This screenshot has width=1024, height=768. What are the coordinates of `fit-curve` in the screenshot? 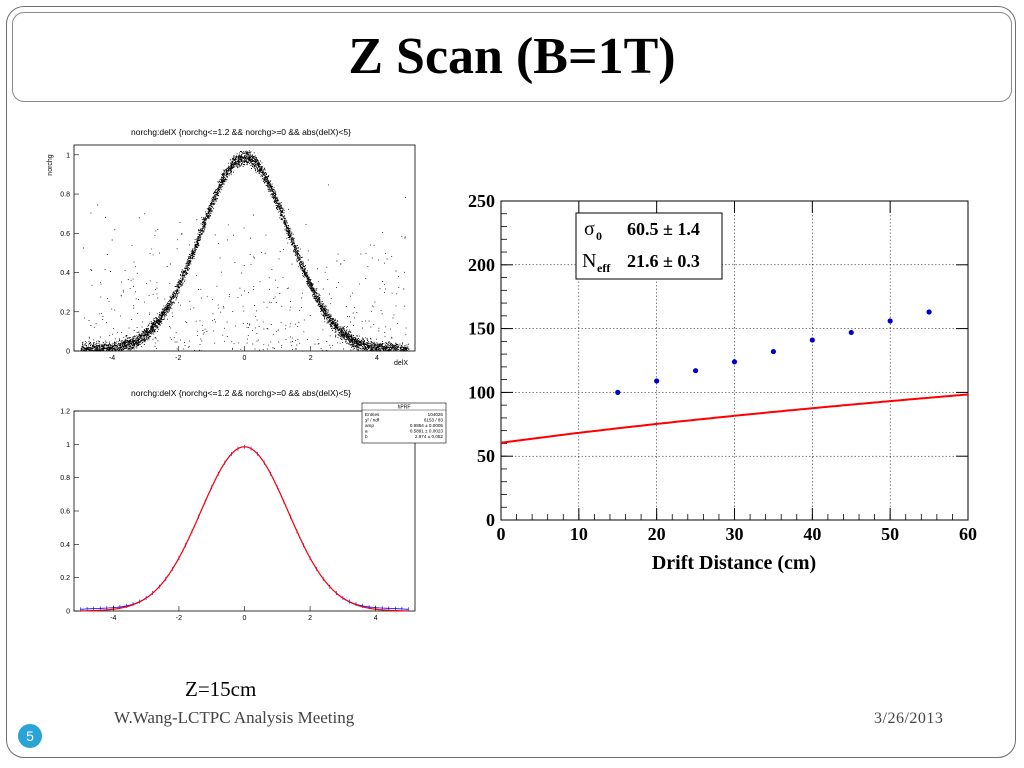 It's located at (734, 418).